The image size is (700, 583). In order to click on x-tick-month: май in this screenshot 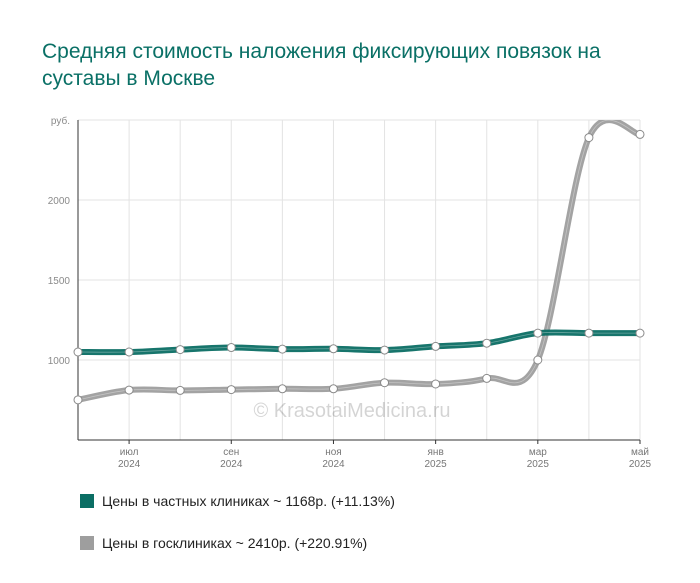, I will do `click(640, 452)`.